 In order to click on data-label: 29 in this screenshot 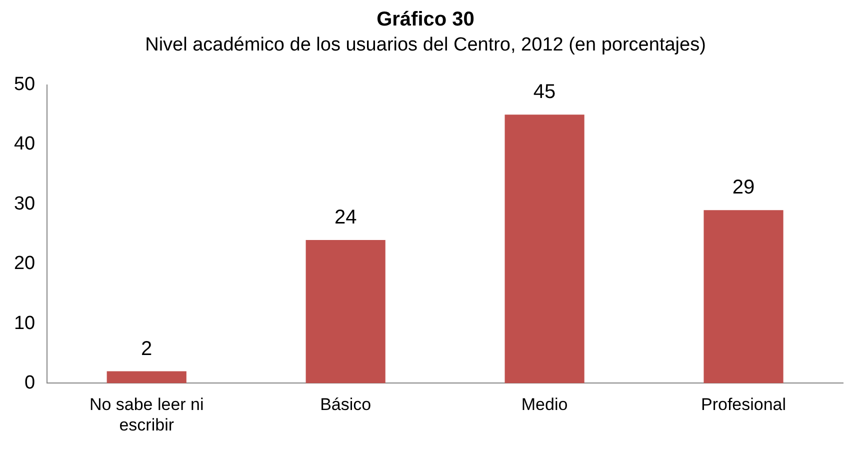, I will do `click(743, 187)`.